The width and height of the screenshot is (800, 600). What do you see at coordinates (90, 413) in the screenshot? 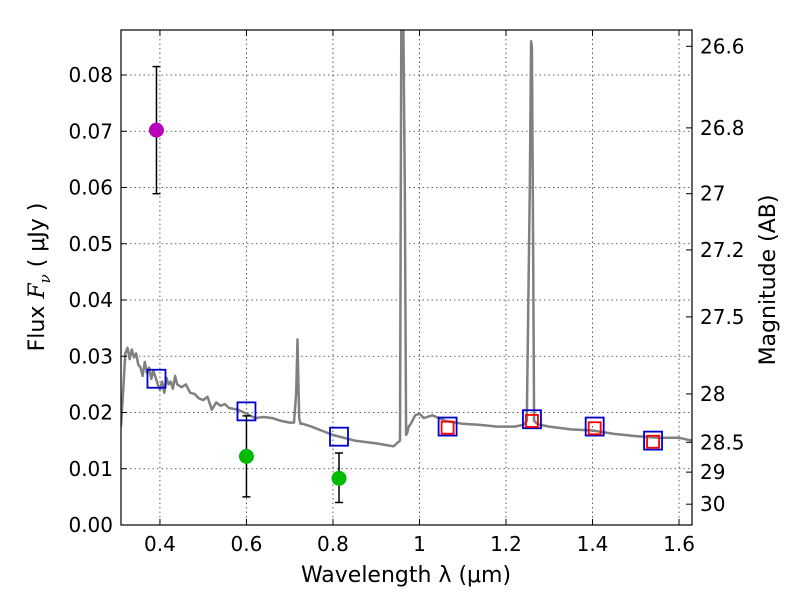
I see `y-tick-label: 0.02` at bounding box center [90, 413].